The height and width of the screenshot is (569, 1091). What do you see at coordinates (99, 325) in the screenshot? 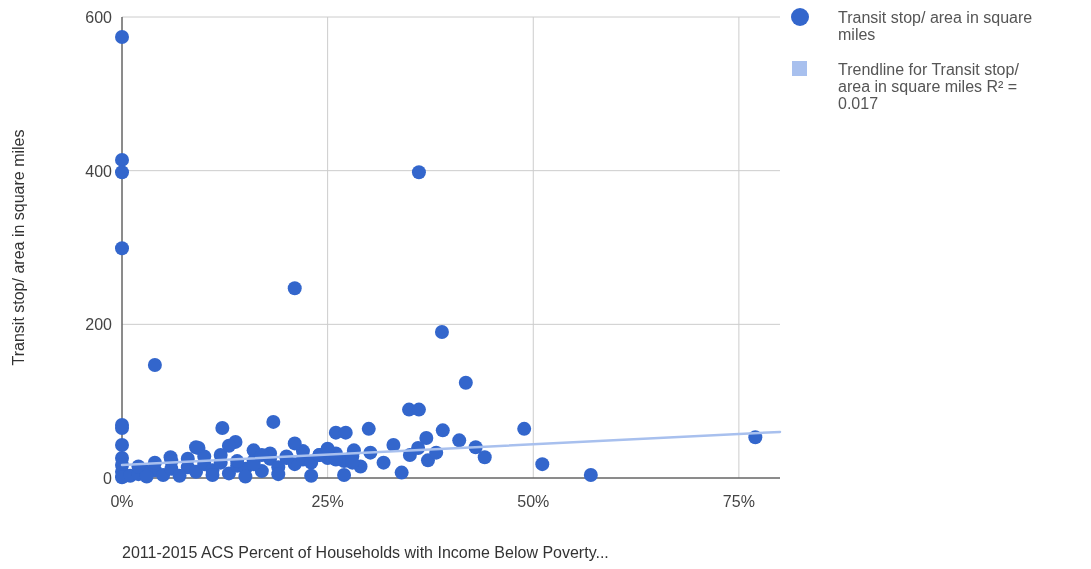
I see `y-tick-label: 200` at bounding box center [99, 325].